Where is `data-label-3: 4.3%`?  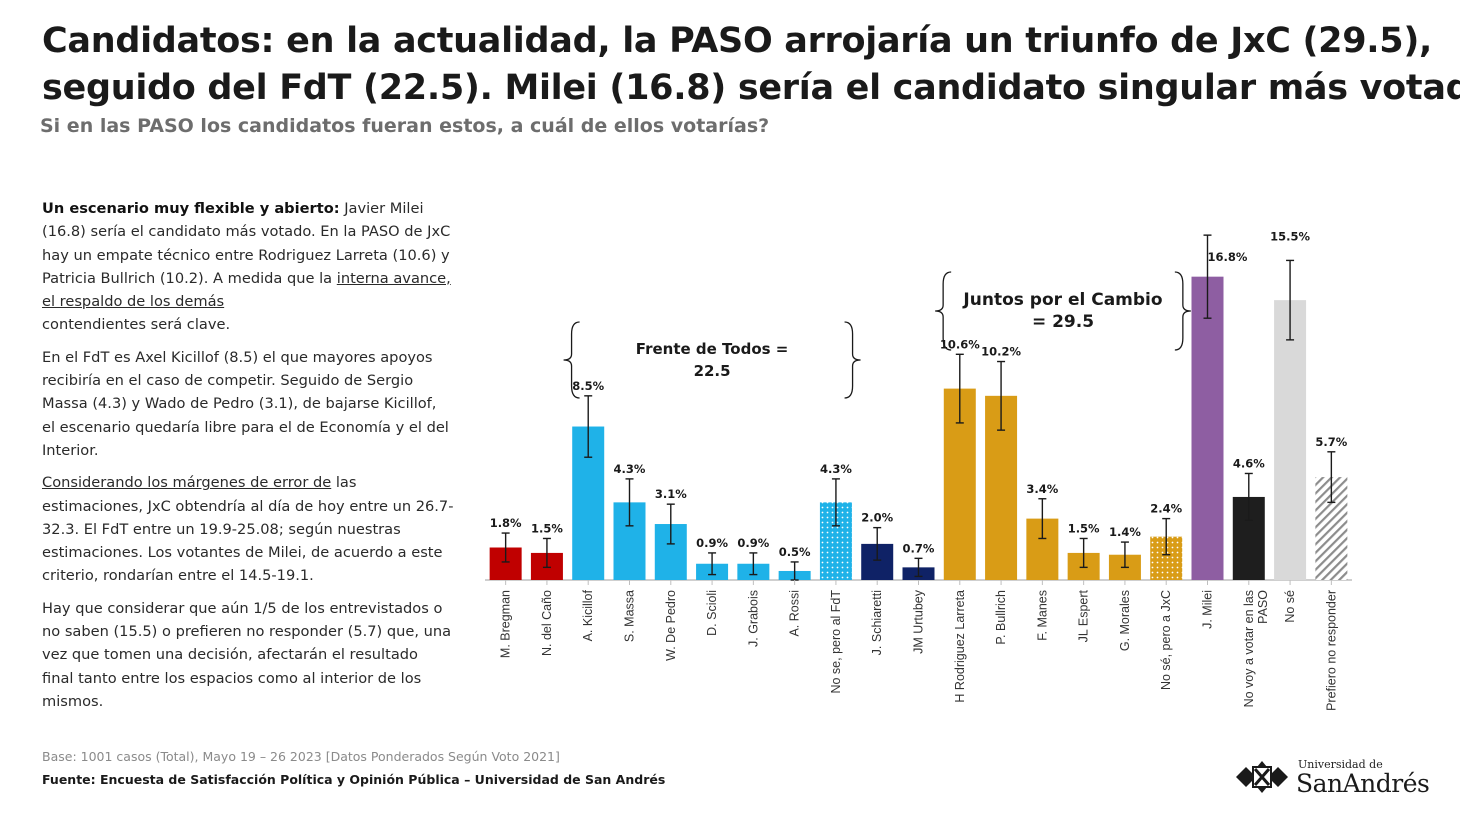 data-label-3: 4.3% is located at coordinates (630, 469).